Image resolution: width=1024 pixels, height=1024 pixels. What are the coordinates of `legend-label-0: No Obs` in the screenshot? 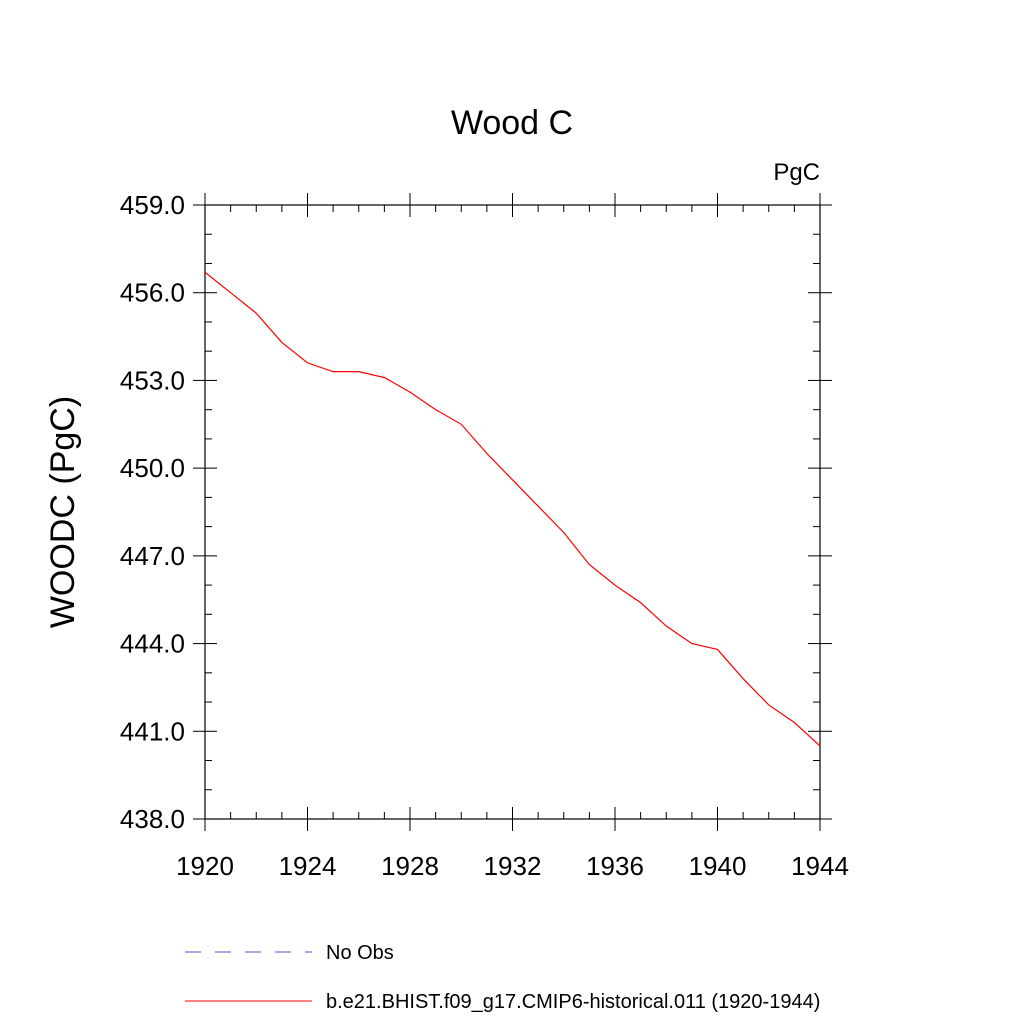 It's located at (360, 953).